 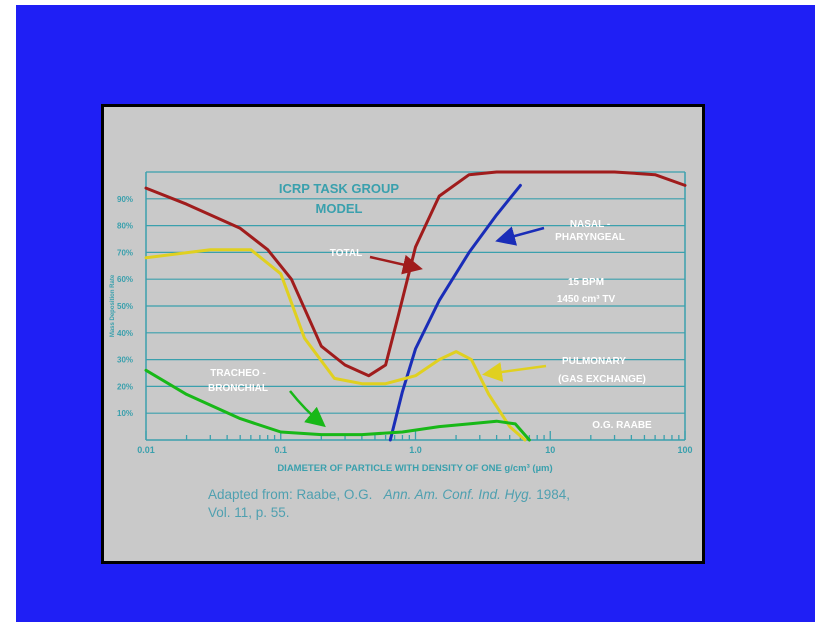 What do you see at coordinates (553, 494) in the screenshot?
I see `caption-year: 1984,` at bounding box center [553, 494].